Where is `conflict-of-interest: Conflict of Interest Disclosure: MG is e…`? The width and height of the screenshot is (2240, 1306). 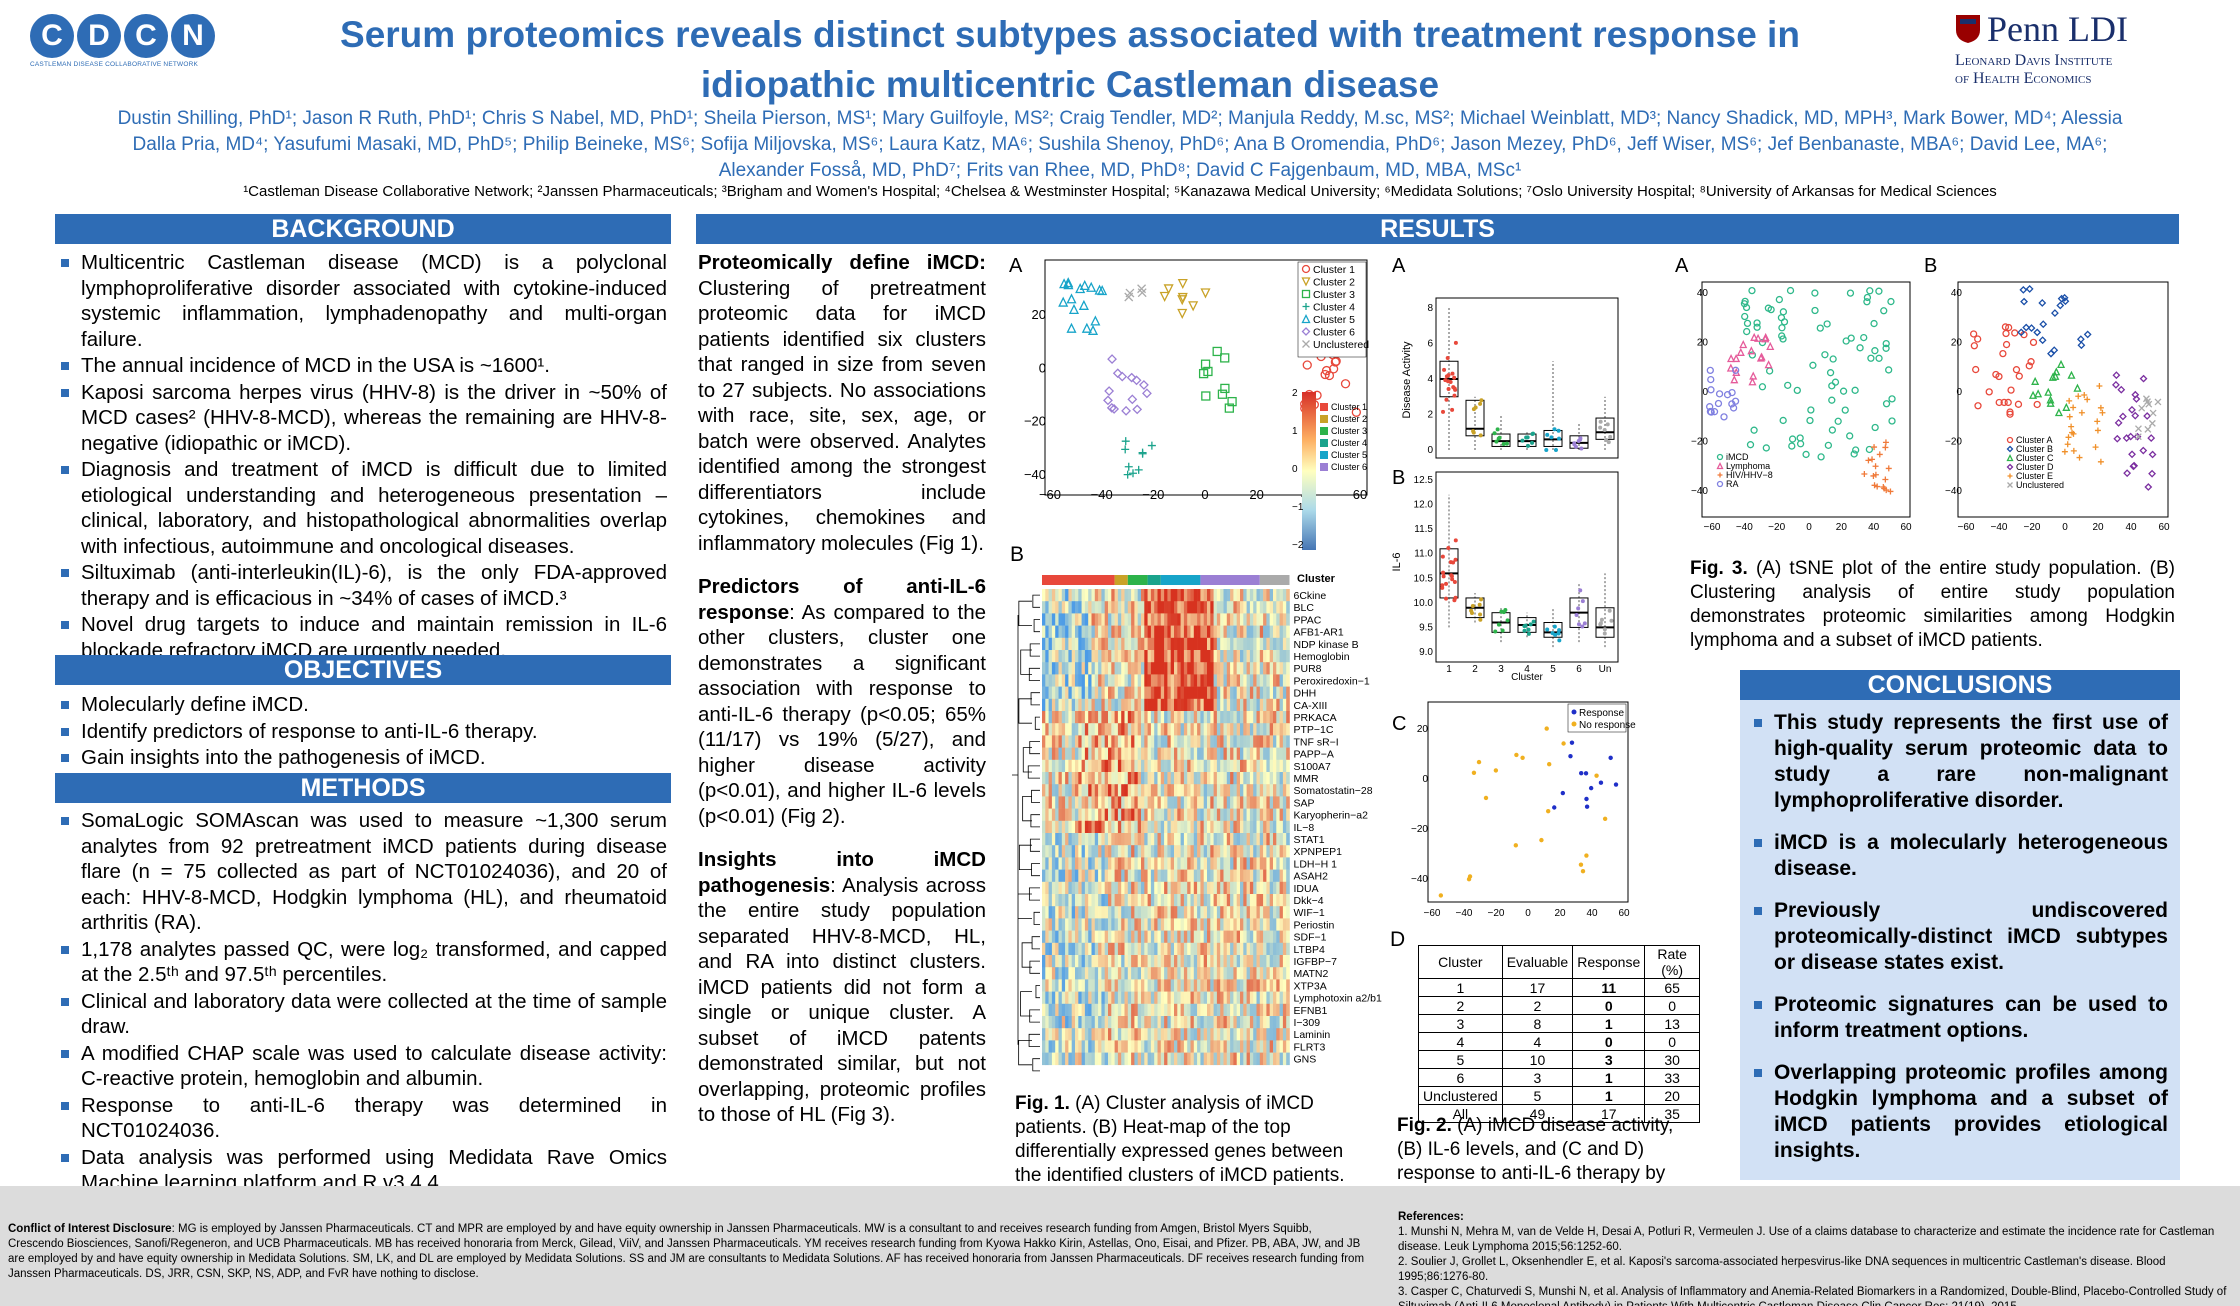 conflict-of-interest: Conflict of Interest Disclosure: MG is e… is located at coordinates (686, 1251).